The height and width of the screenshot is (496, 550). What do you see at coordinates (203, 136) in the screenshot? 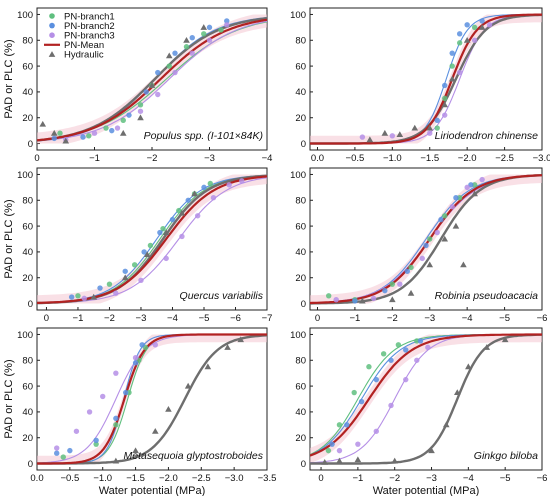
I see `species-label: Populus spp. (I-101×84K)` at bounding box center [203, 136].